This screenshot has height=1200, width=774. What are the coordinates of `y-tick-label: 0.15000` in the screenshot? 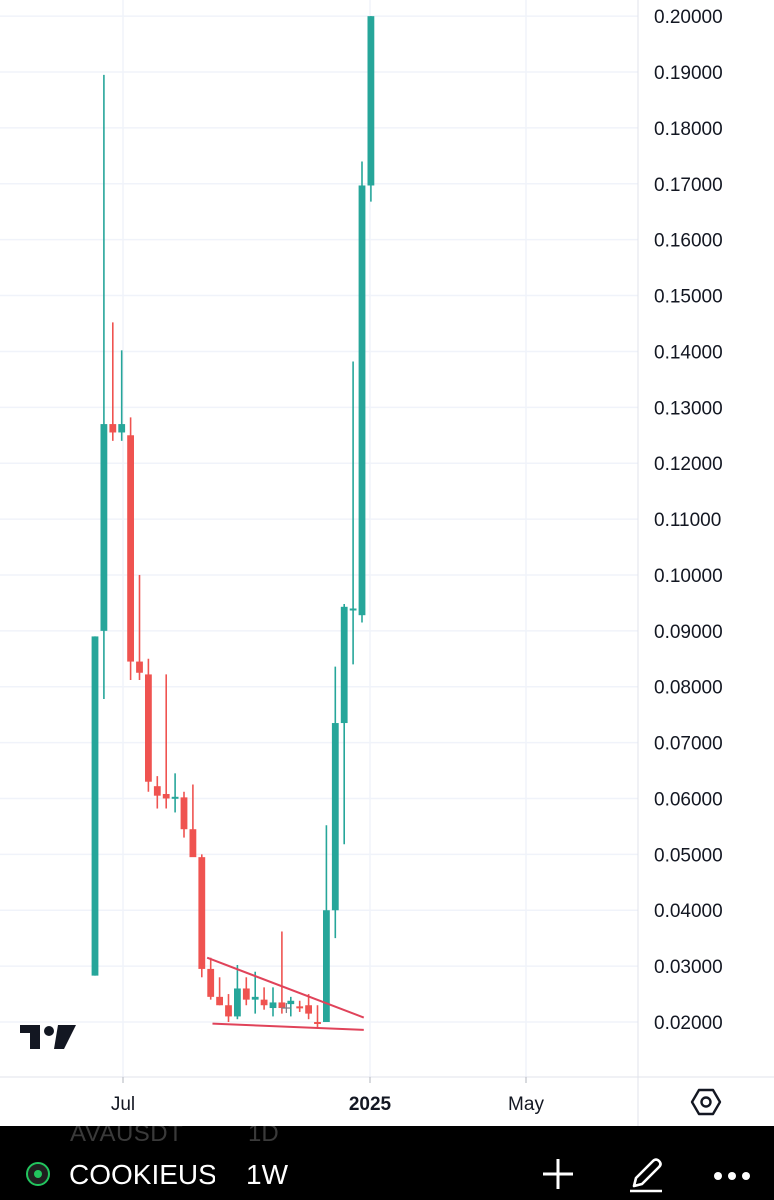 It's located at (688, 297).